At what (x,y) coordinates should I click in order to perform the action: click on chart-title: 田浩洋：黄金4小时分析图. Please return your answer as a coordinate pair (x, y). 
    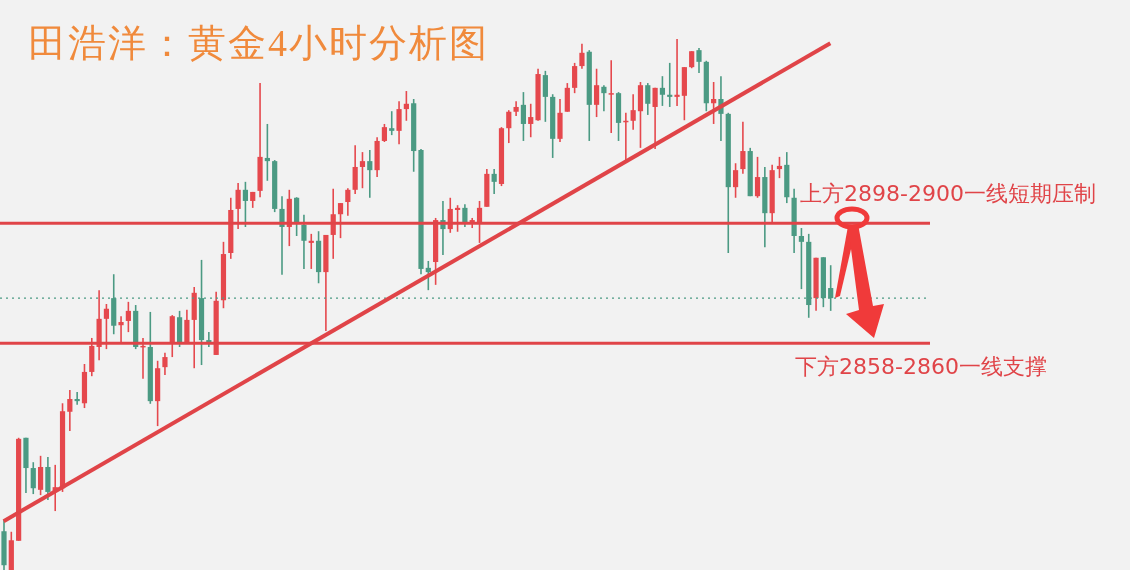
    Looking at the image, I should click on (258, 43).